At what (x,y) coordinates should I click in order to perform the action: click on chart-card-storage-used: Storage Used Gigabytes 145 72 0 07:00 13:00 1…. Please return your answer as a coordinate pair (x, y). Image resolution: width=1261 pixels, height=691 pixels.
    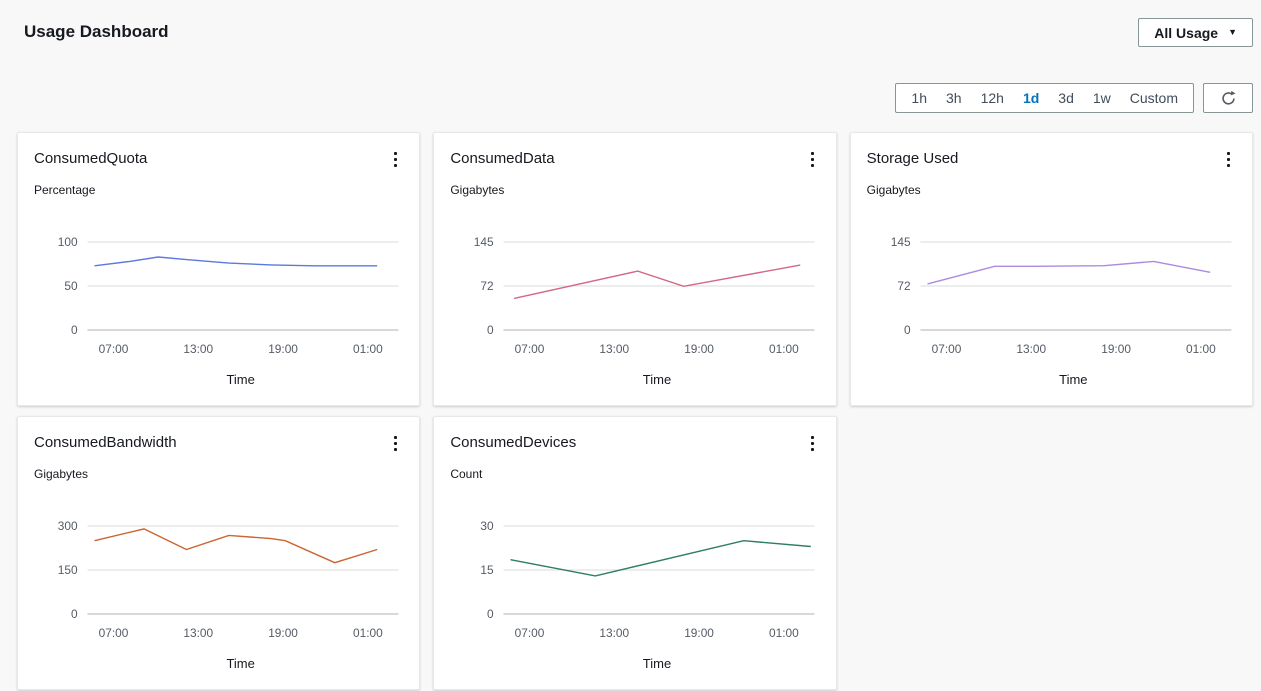
    Looking at the image, I should click on (1051, 269).